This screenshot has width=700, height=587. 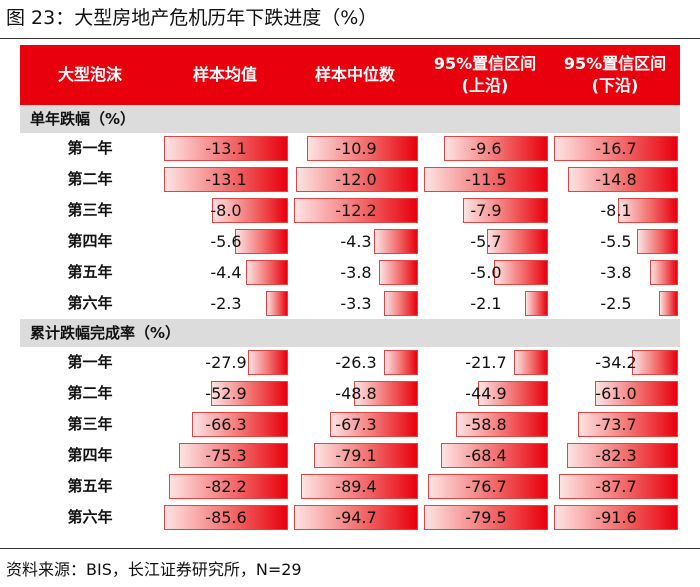 What do you see at coordinates (90, 393) in the screenshot?
I see `row-label: 第二年` at bounding box center [90, 393].